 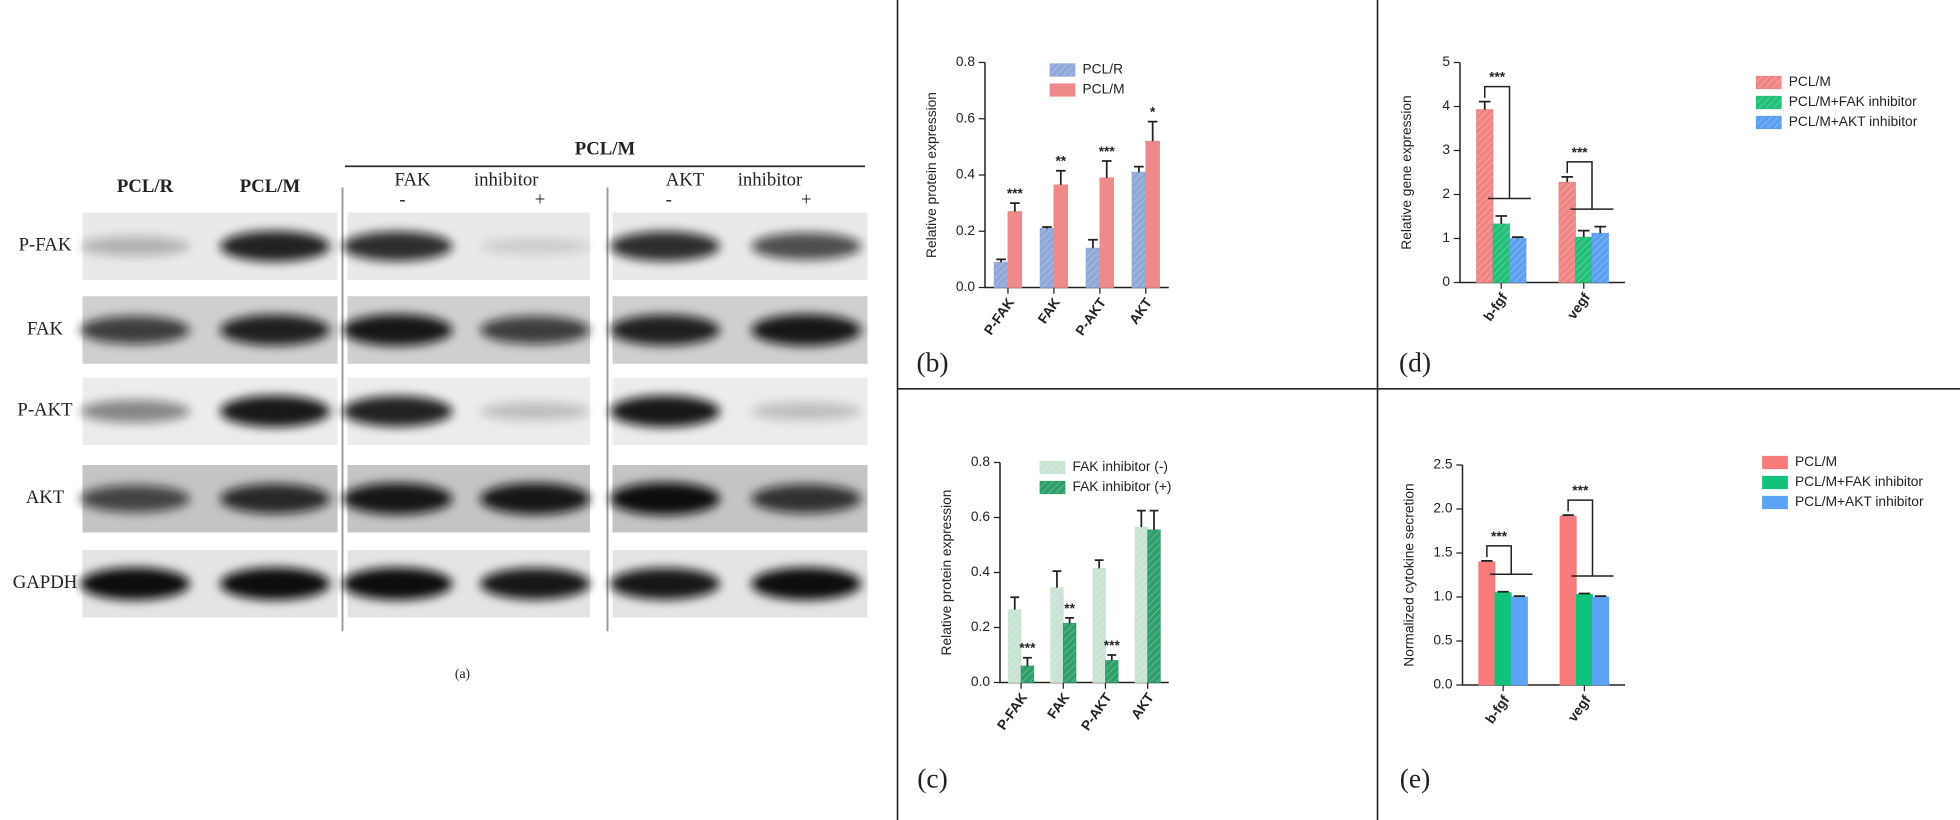 What do you see at coordinates (980, 681) in the screenshot?
I see `y-tick-label: 0.0` at bounding box center [980, 681].